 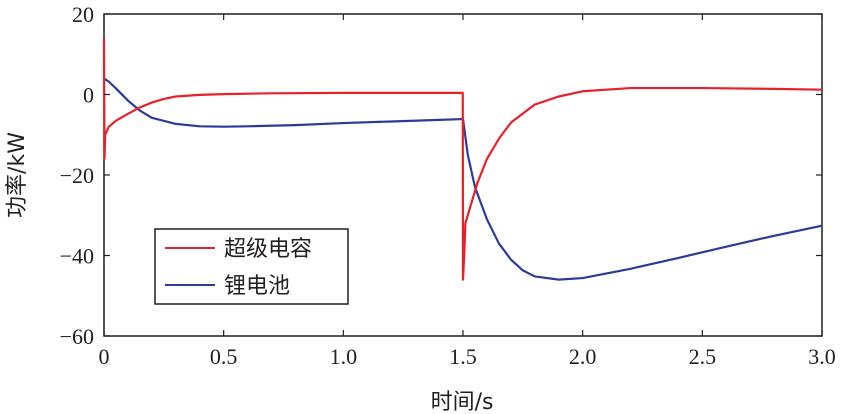 What do you see at coordinates (88, 95) in the screenshot?
I see `y-tick-label: 0` at bounding box center [88, 95].